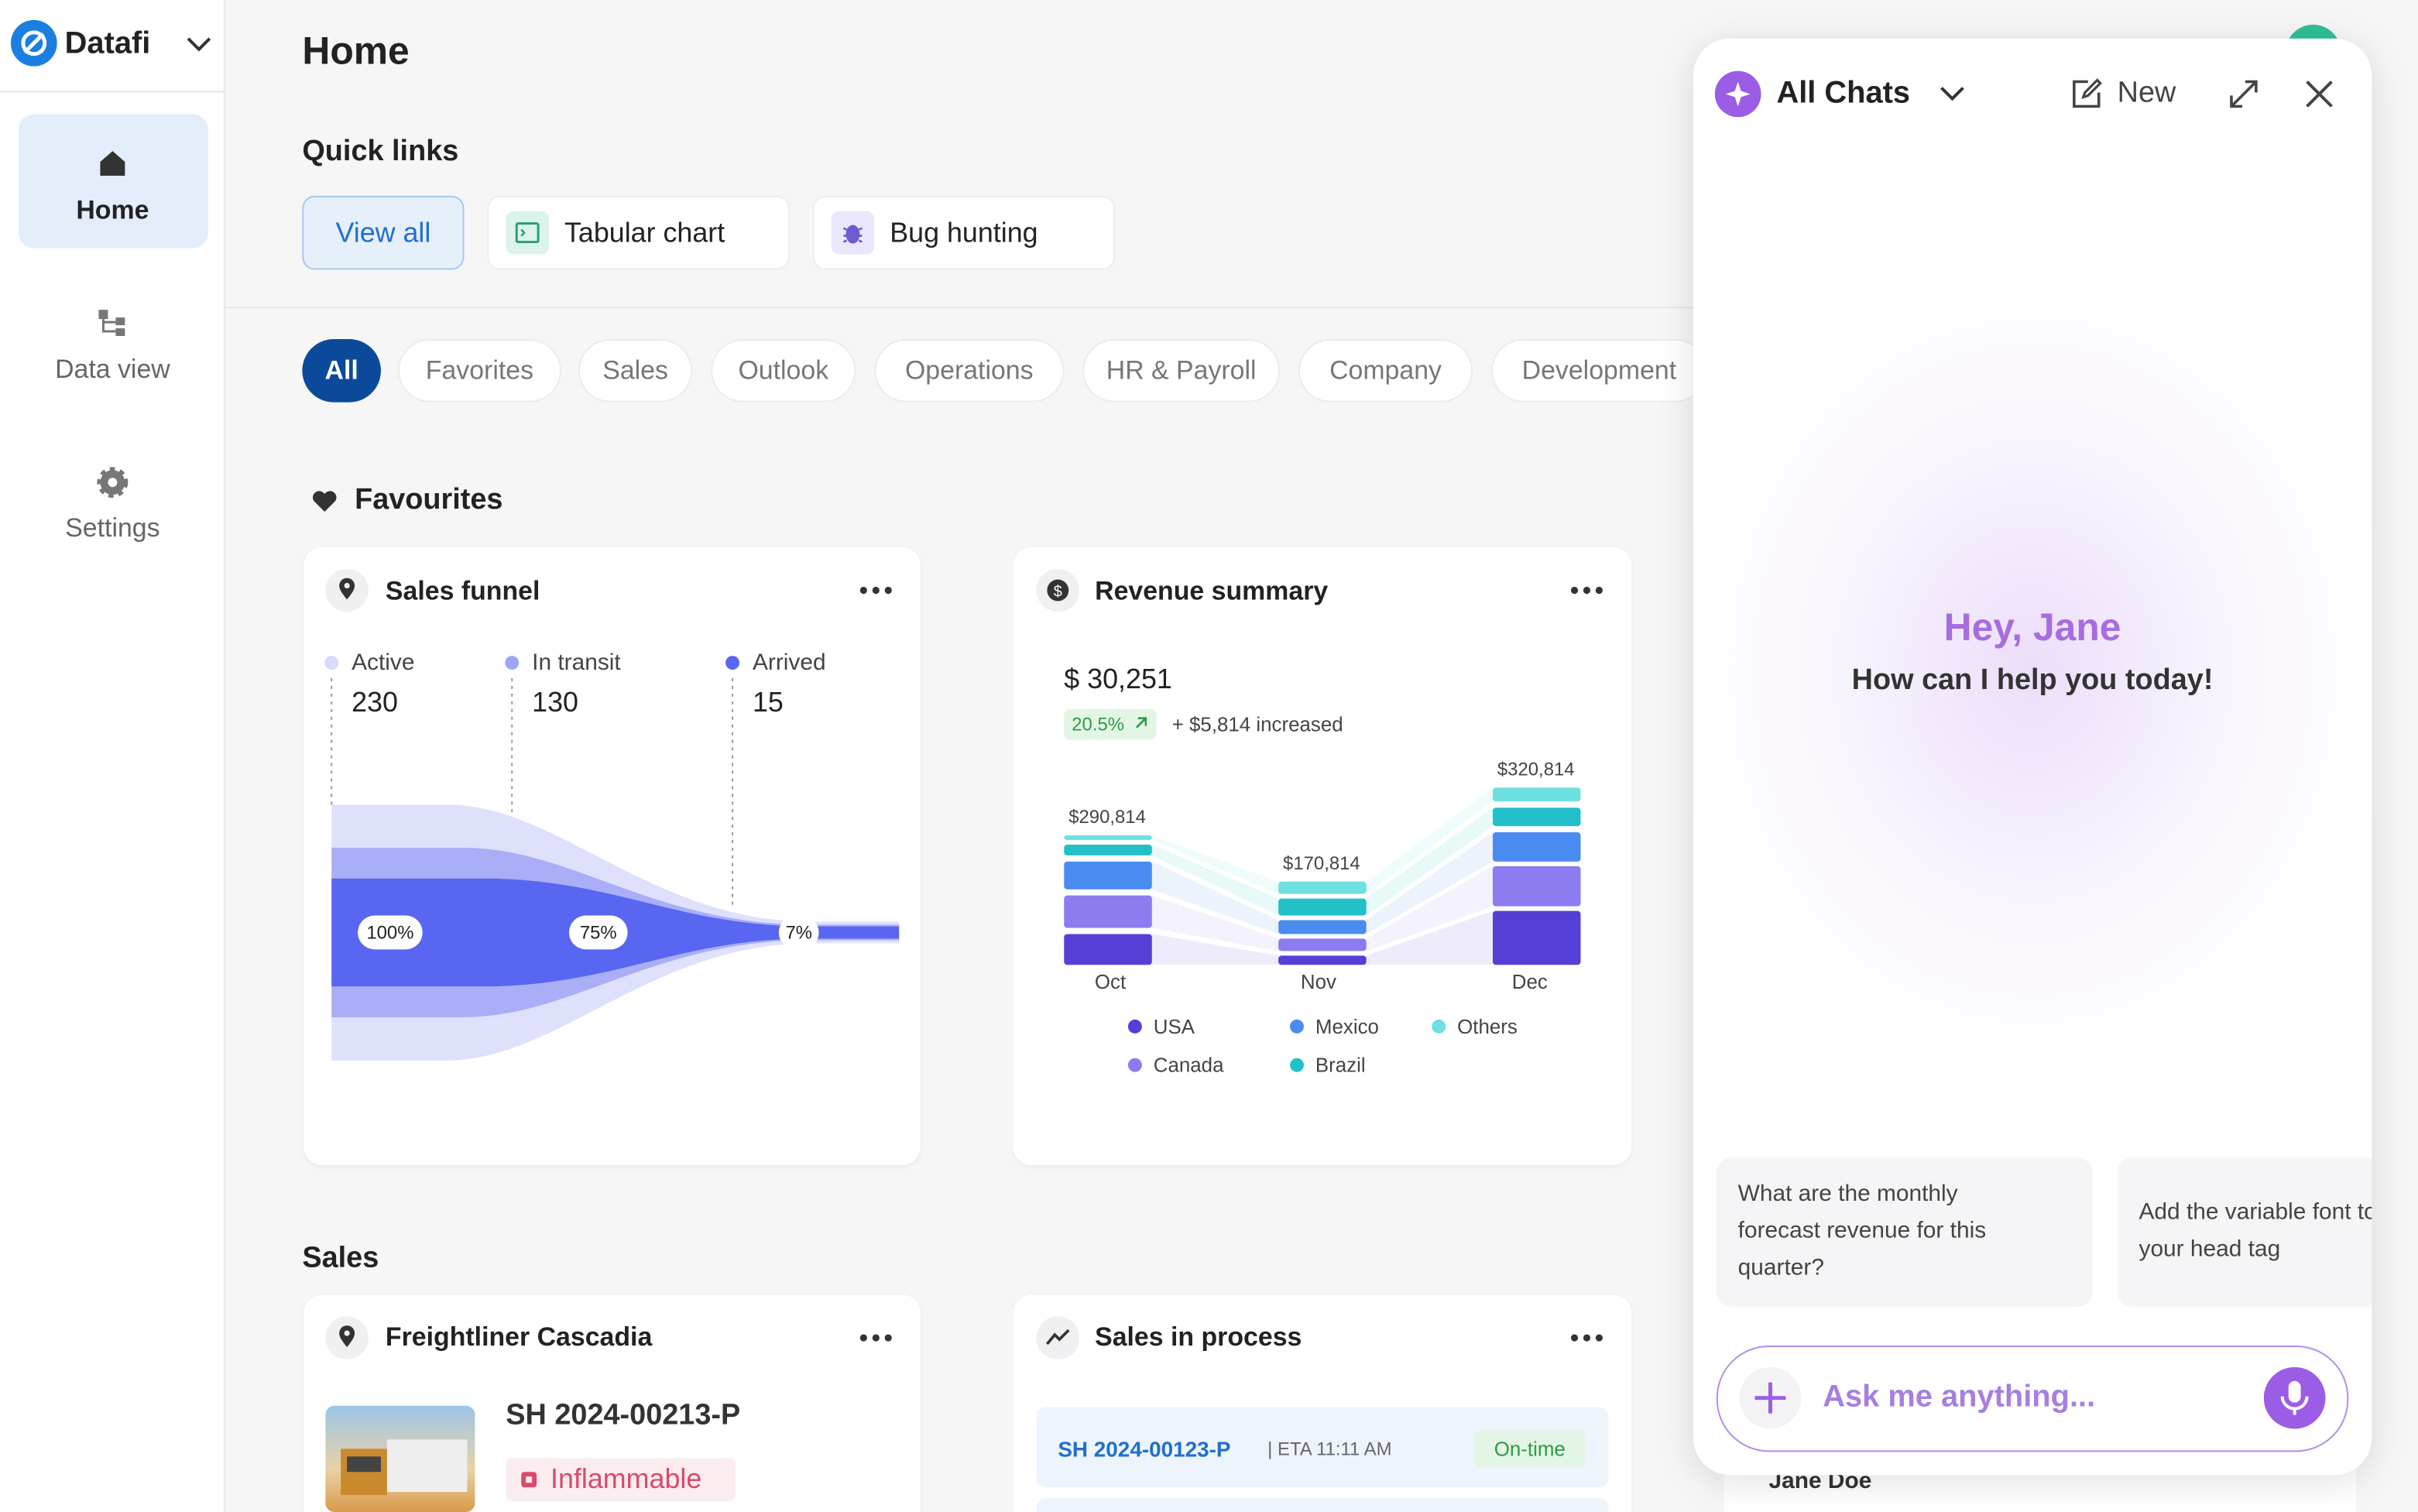 The height and width of the screenshot is (1512, 2418). I want to click on settings-icon, so click(113, 483).